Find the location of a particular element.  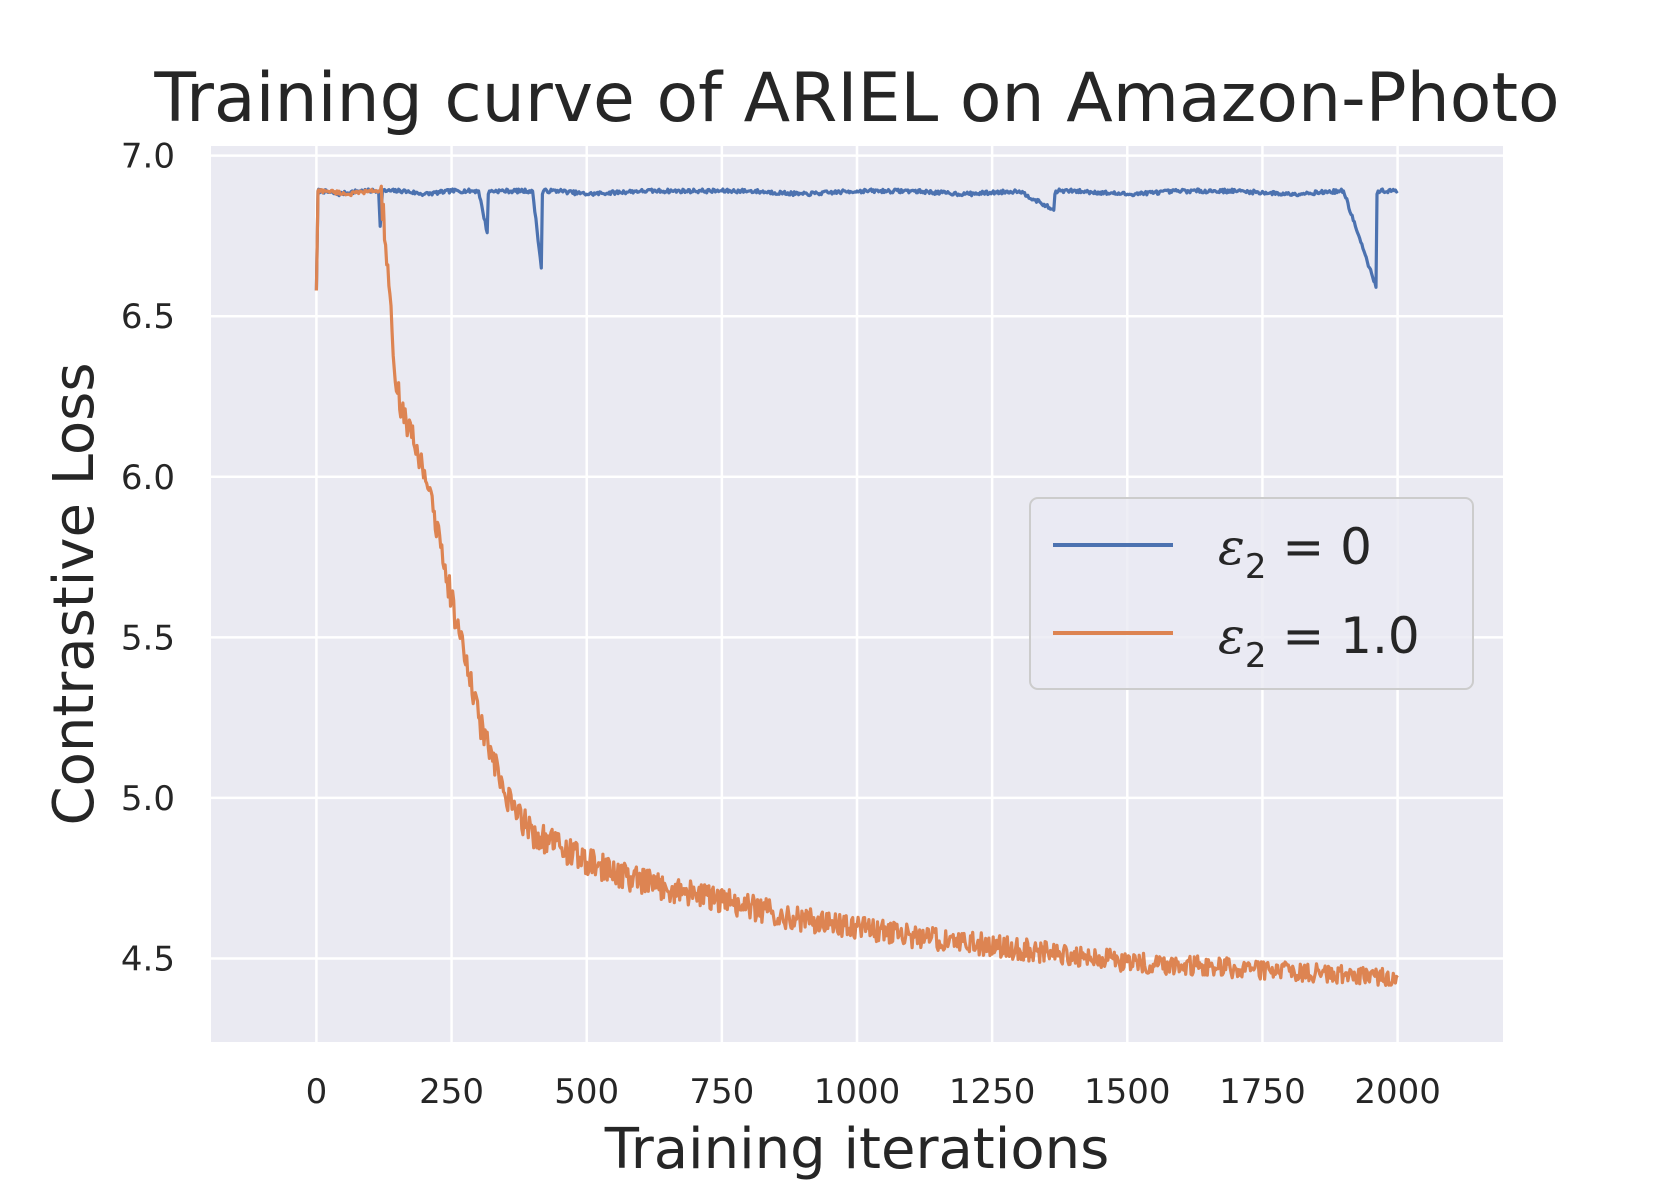

legend-label-series-1: ε2 = 1.0 is located at coordinates (1319, 641).